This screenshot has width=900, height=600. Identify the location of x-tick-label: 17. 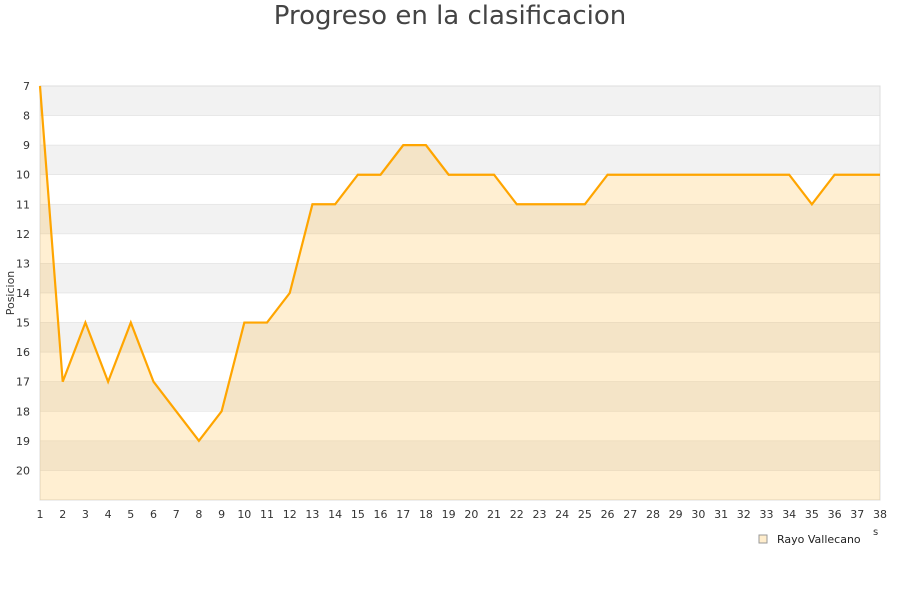
(403, 514).